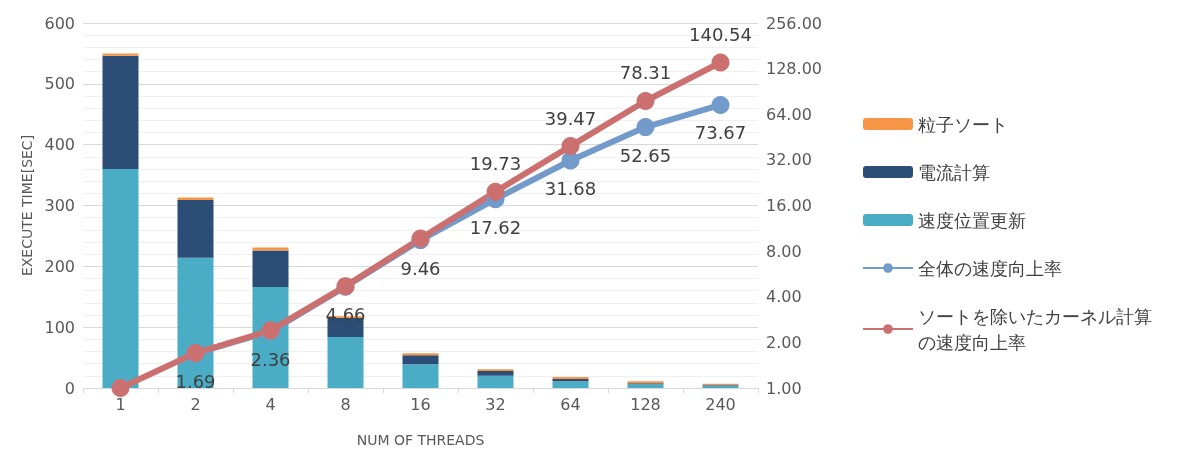  I want to click on legend-label: 全体の速度向上率, so click(990, 268).